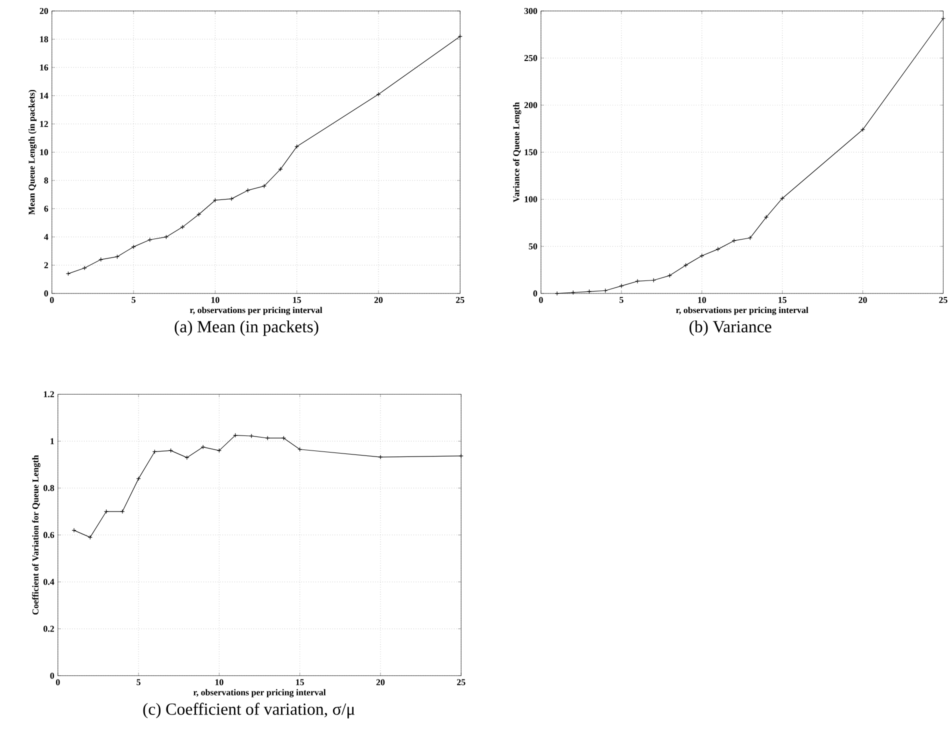 This screenshot has width=951, height=749. What do you see at coordinates (44, 124) in the screenshot?
I see `y-tick-label: 12` at bounding box center [44, 124].